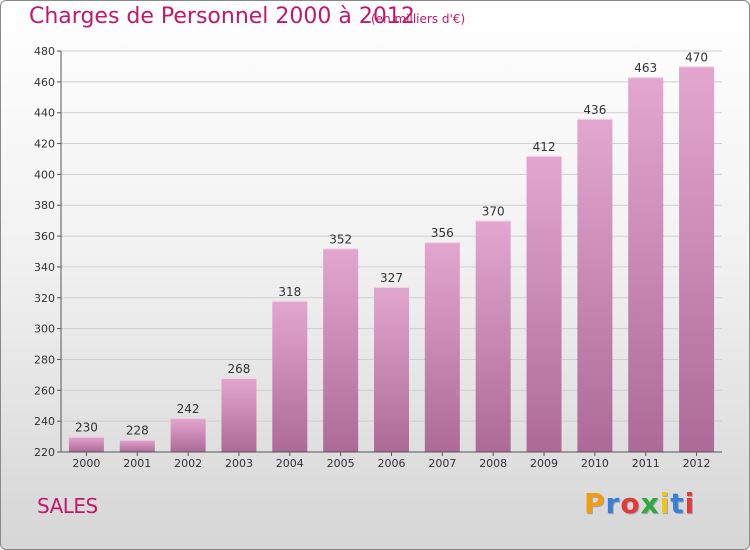 The width and height of the screenshot is (750, 550). What do you see at coordinates (613, 503) in the screenshot?
I see `logo-letter: r` at bounding box center [613, 503].